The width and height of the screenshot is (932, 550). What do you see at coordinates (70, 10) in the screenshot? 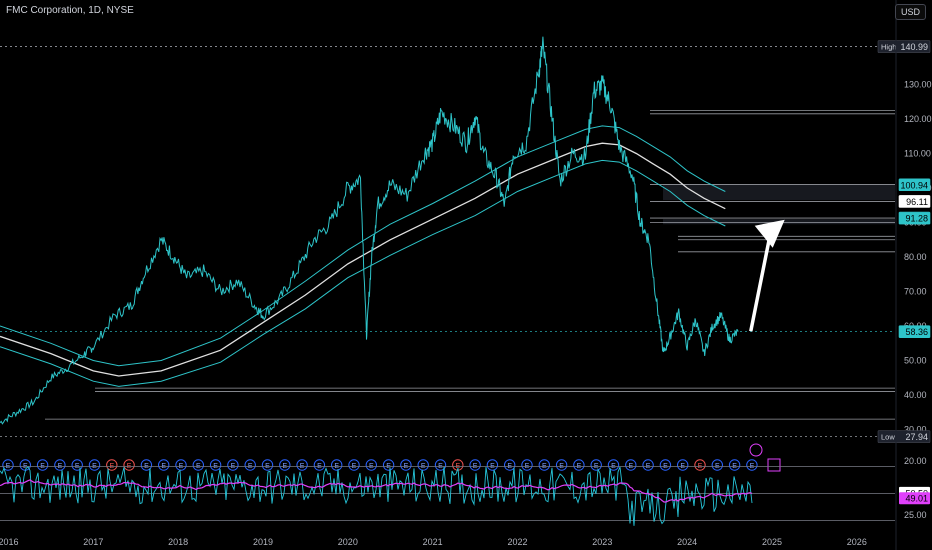
I see `symbol-title: FMC Corporation, 1D, NYSE` at bounding box center [70, 10].